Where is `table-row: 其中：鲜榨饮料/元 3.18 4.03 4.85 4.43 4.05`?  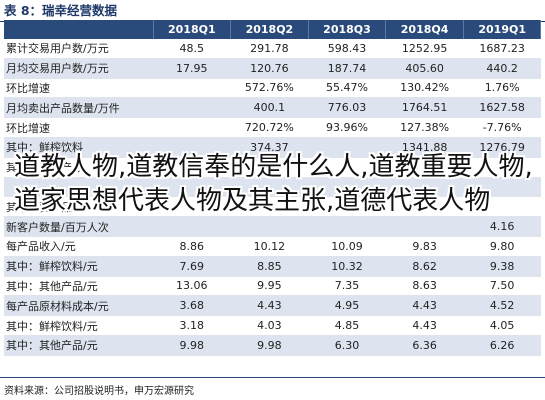 table-row: 其中：鲜榨饮料/元 3.18 4.03 4.85 4.43 4.05 is located at coordinates (272, 325).